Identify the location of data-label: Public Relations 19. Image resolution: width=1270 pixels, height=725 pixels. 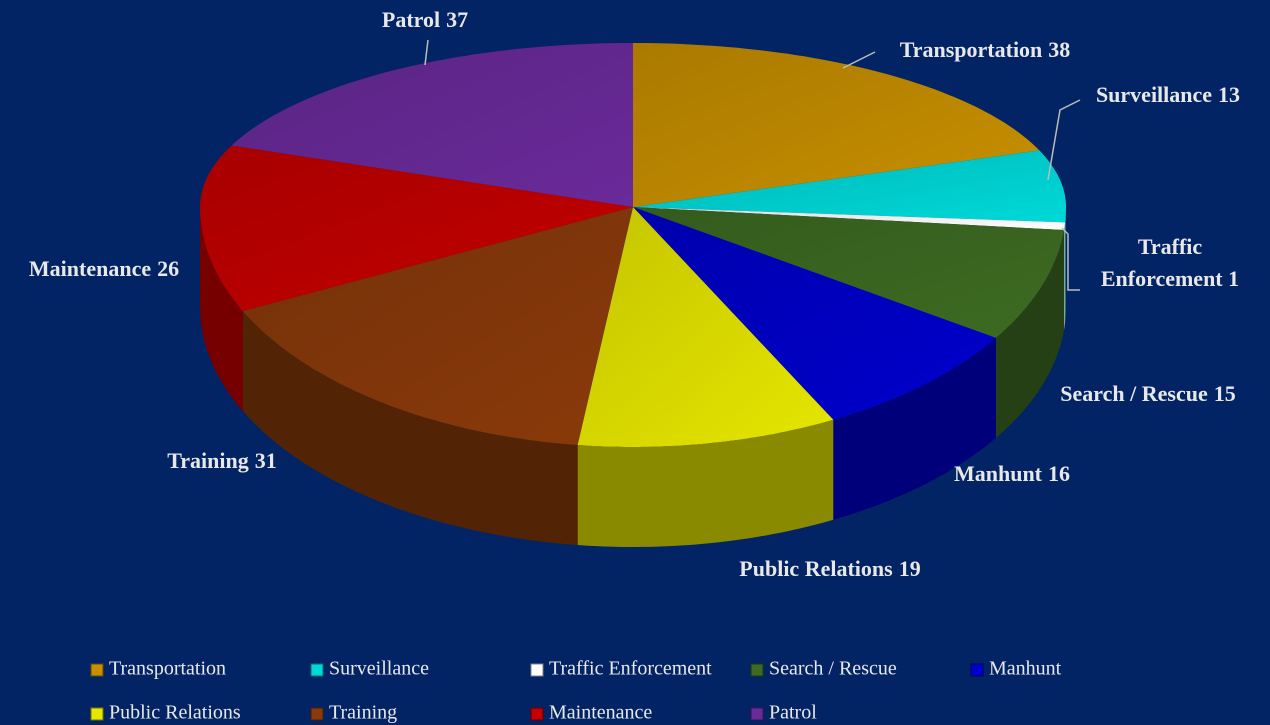
(829, 568).